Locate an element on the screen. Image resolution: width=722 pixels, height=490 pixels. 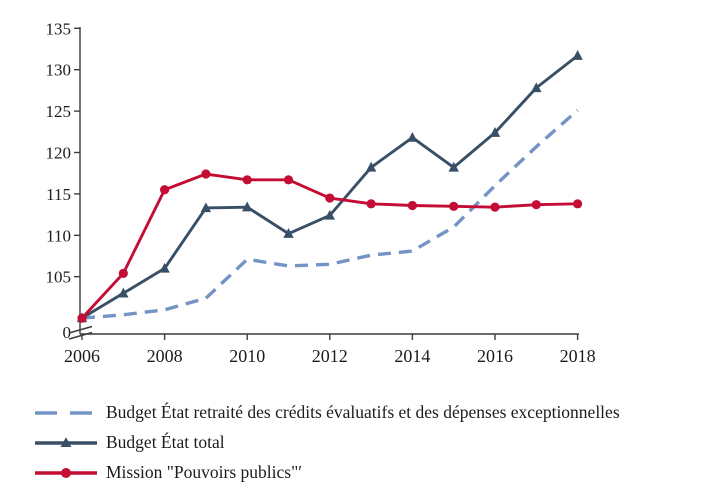
svg-text: 135 is located at coordinates (59, 28).